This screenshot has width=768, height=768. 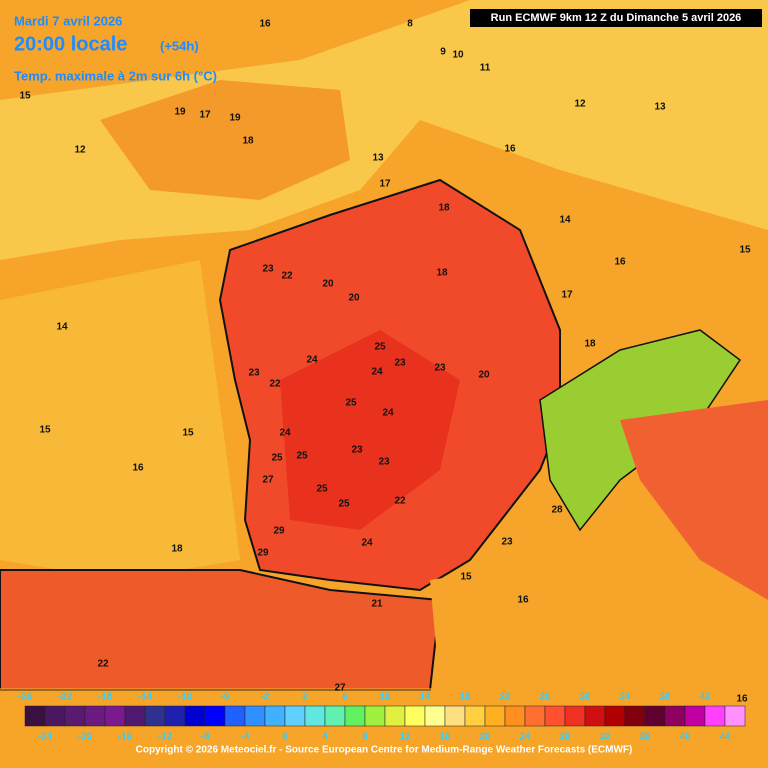 I want to click on scale-label: 36, so click(x=645, y=737).